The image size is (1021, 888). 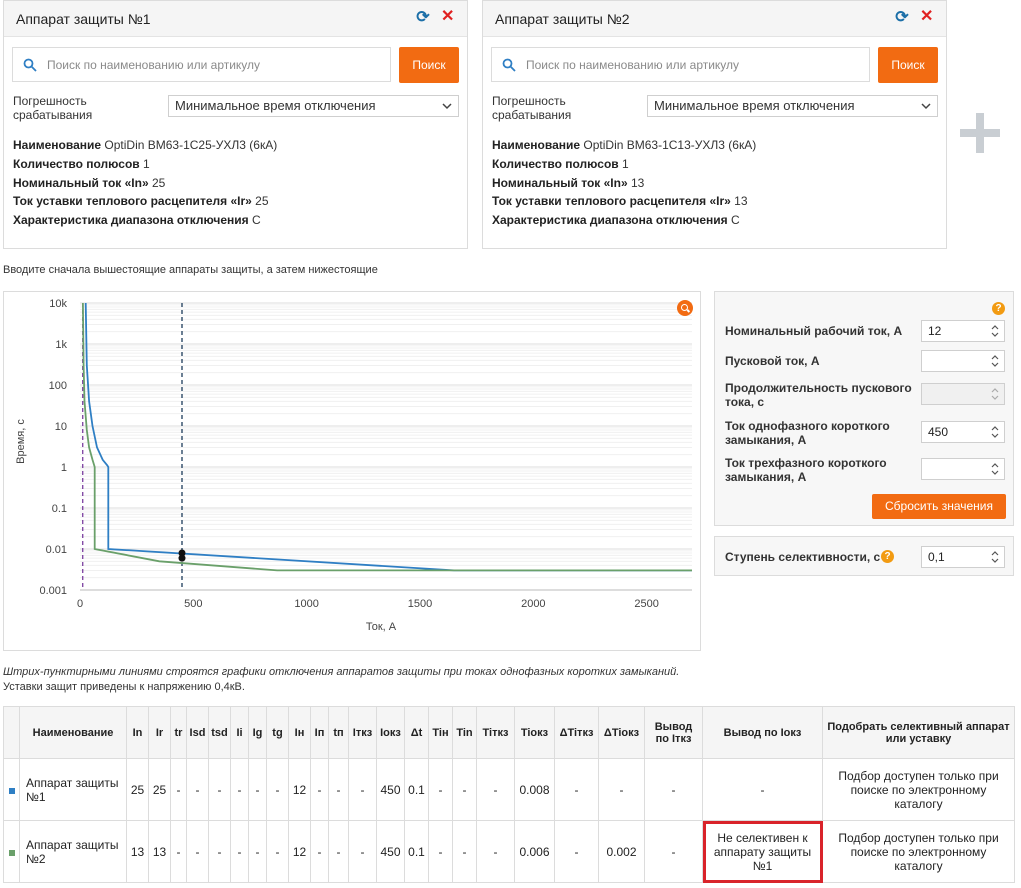 What do you see at coordinates (158, 183) in the screenshot?
I see `info-value: 25` at bounding box center [158, 183].